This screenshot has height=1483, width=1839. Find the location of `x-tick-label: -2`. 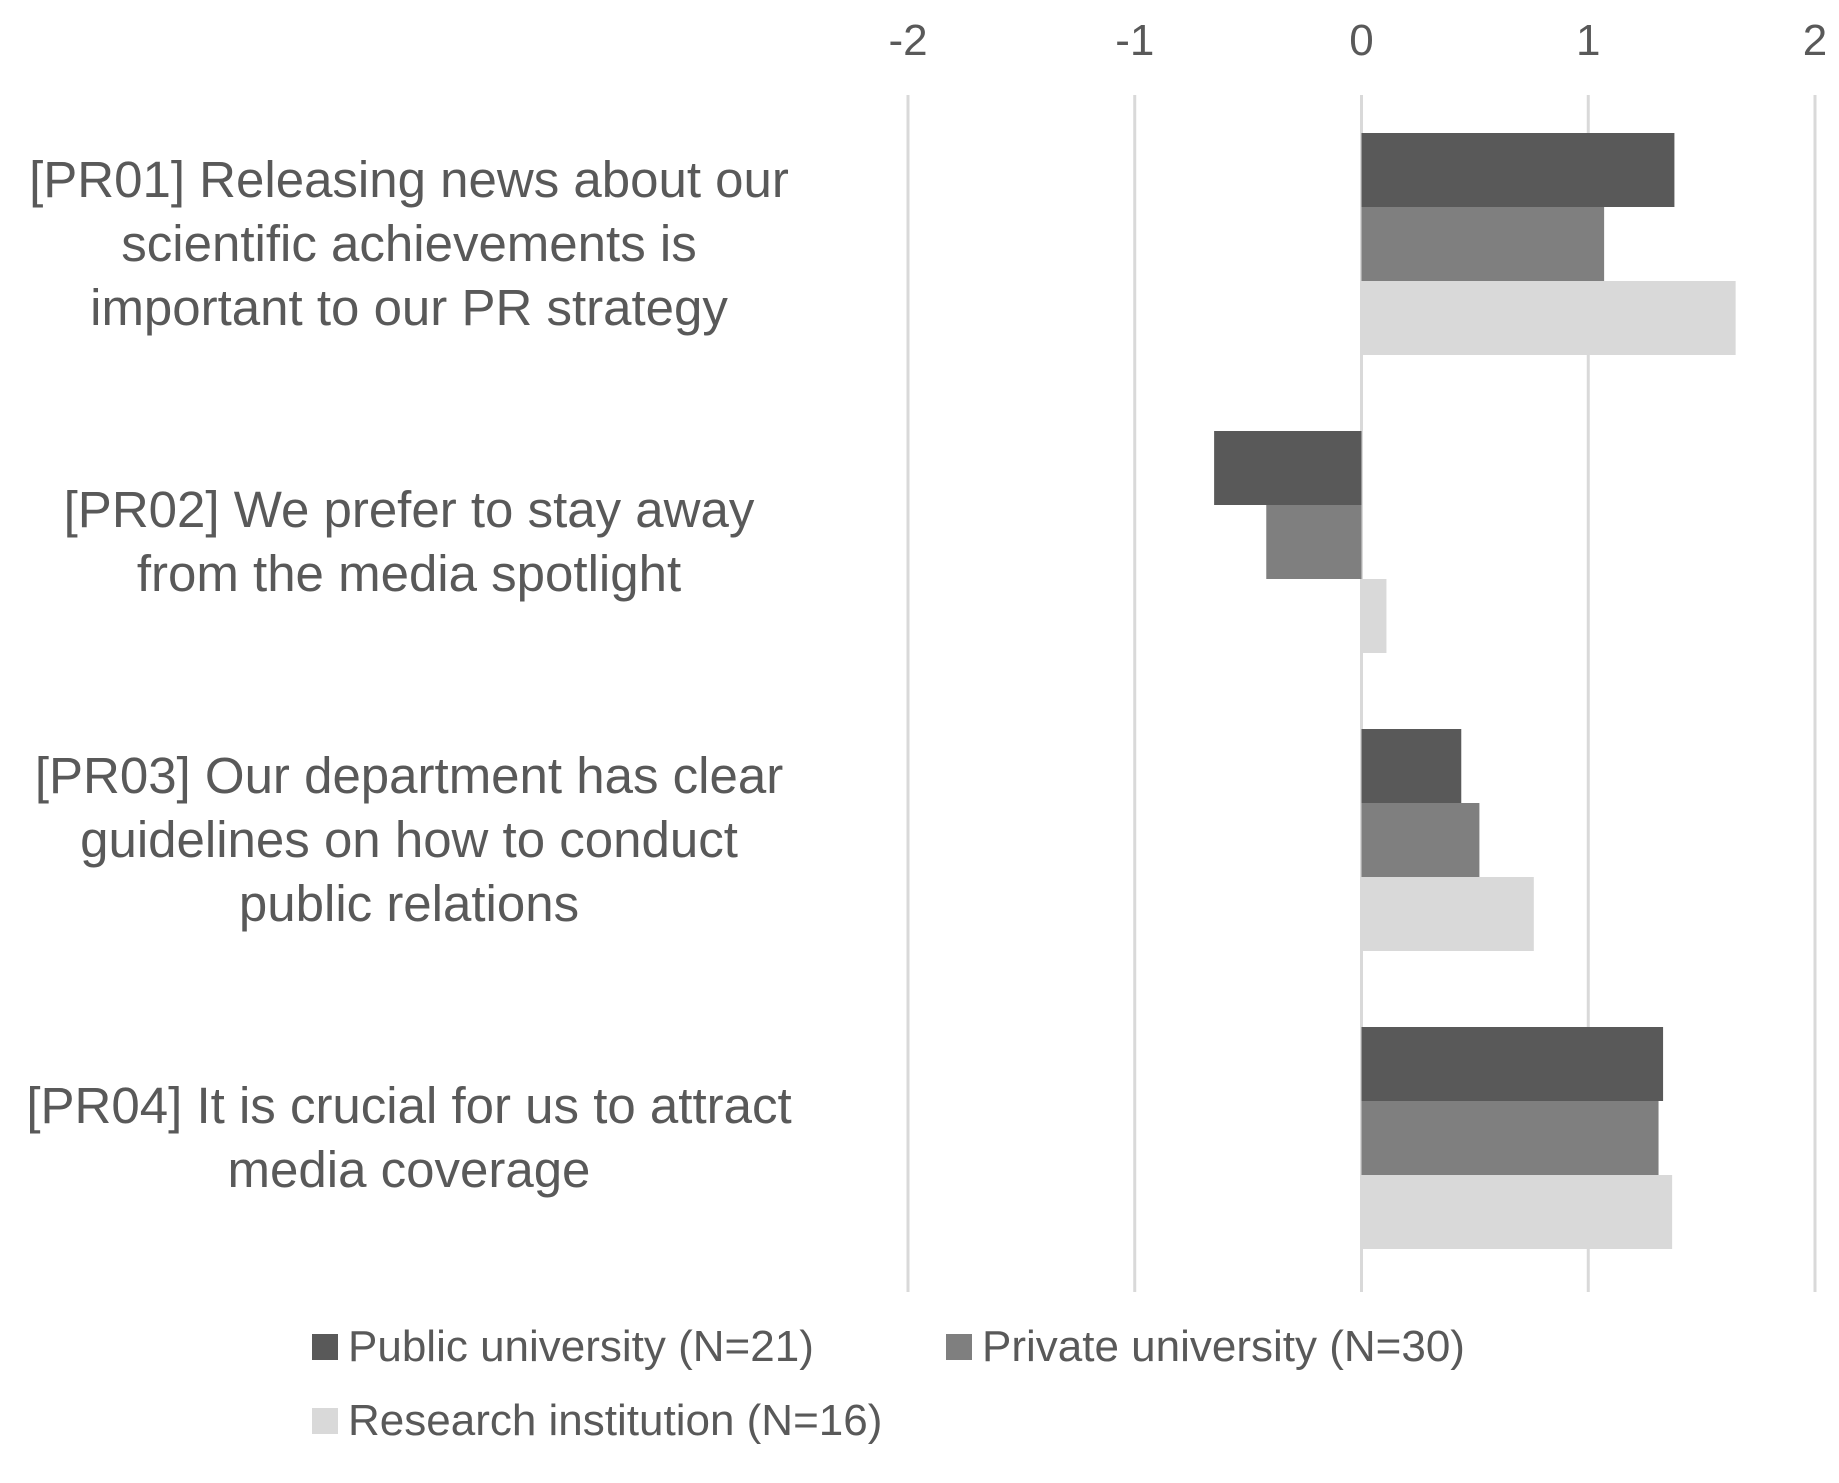

x-tick-label: -2 is located at coordinates (907, 40).